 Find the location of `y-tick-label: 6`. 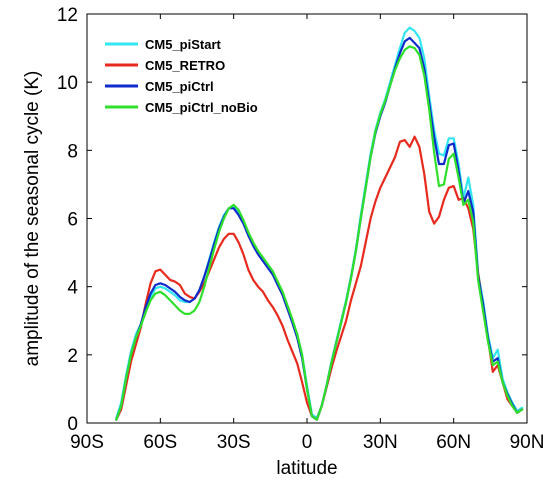

y-tick-label: 6 is located at coordinates (72, 220).